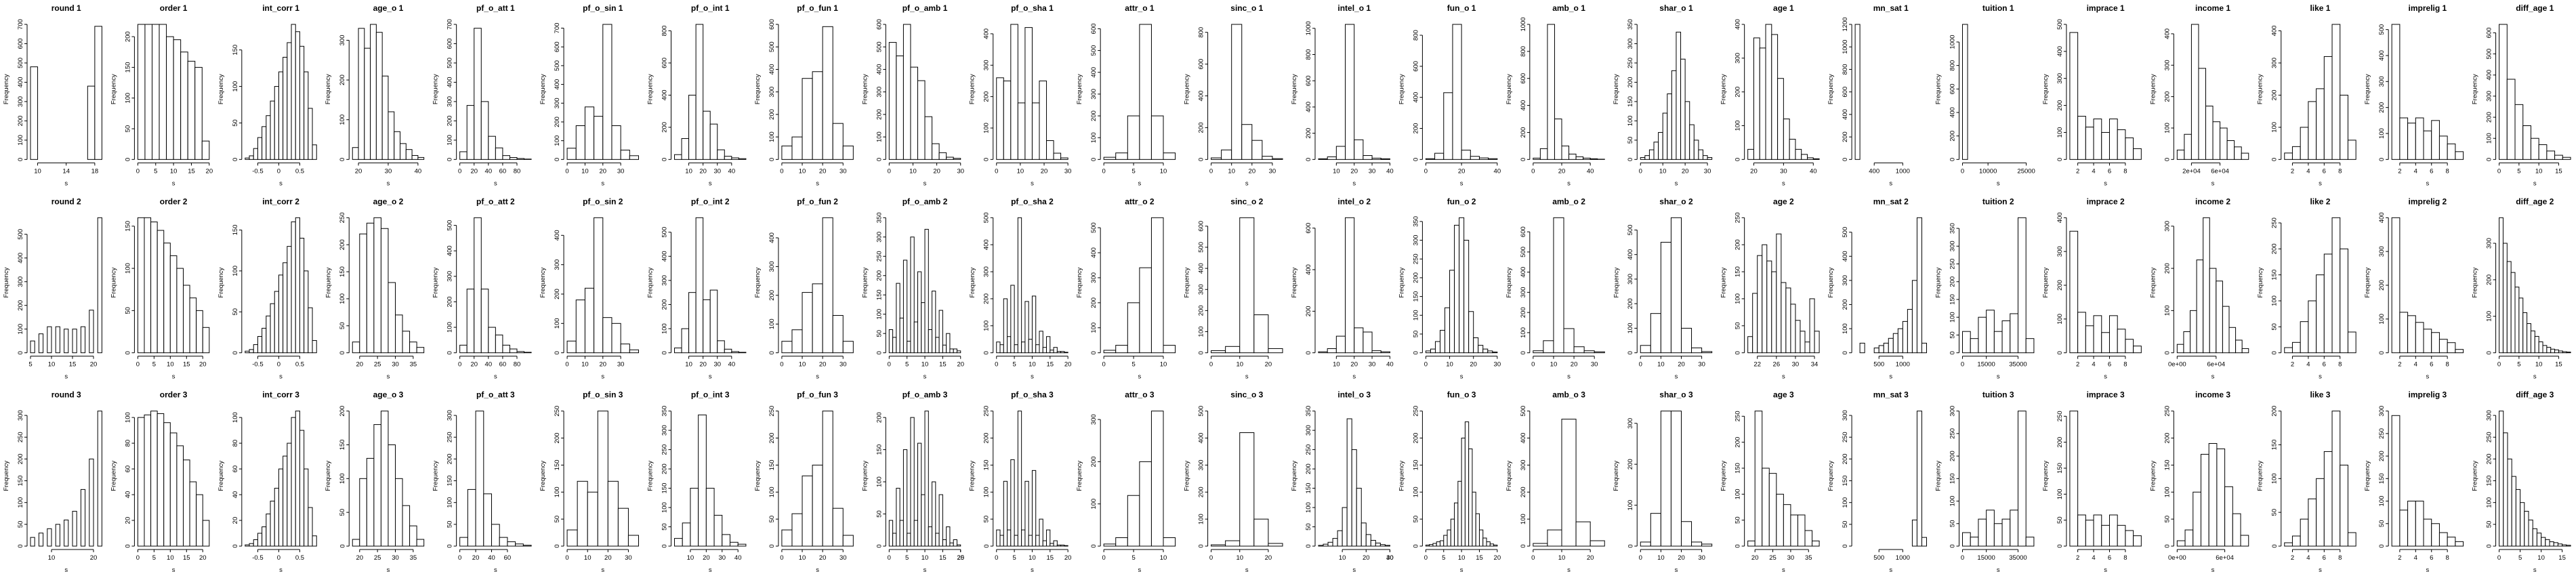 The image size is (2576, 580). What do you see at coordinates (2212, 201) in the screenshot?
I see `chart-title: income 2` at bounding box center [2212, 201].